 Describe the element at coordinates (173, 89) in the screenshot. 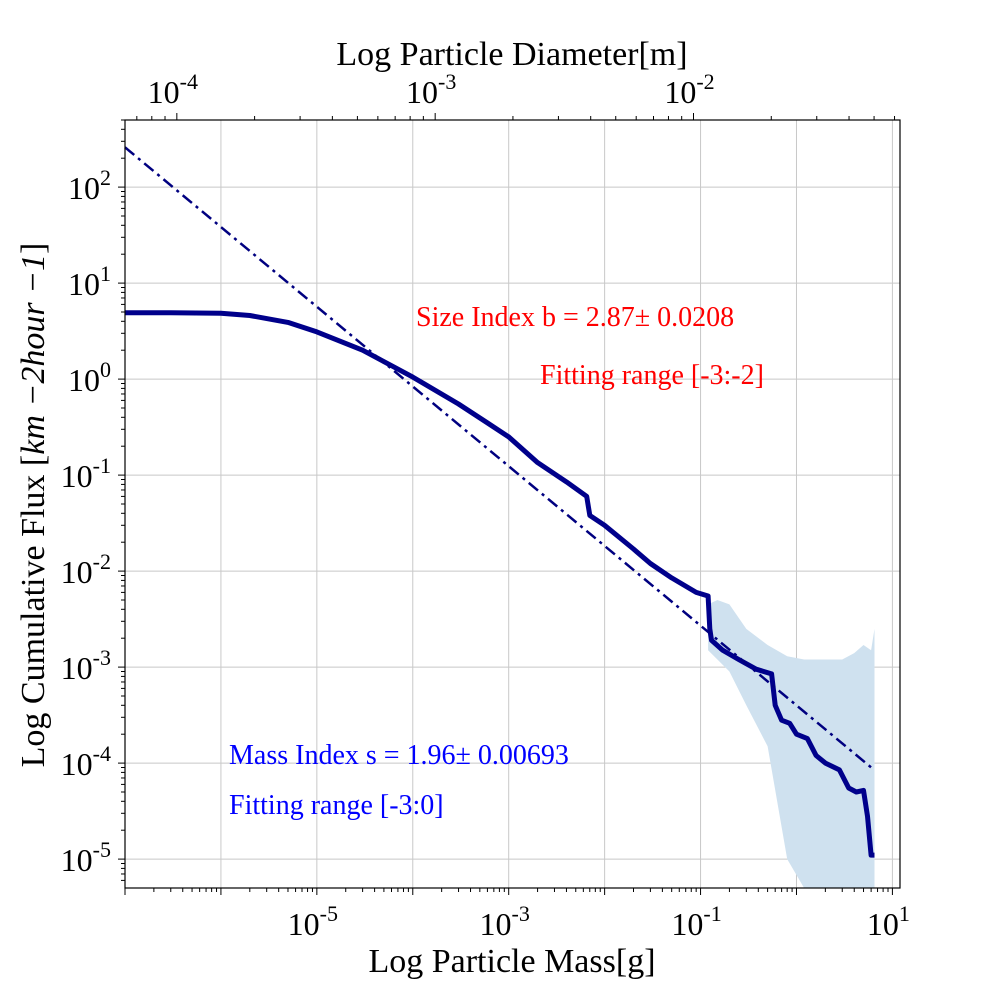

I see `x2-tick-label: 10⁻⁴` at that location.